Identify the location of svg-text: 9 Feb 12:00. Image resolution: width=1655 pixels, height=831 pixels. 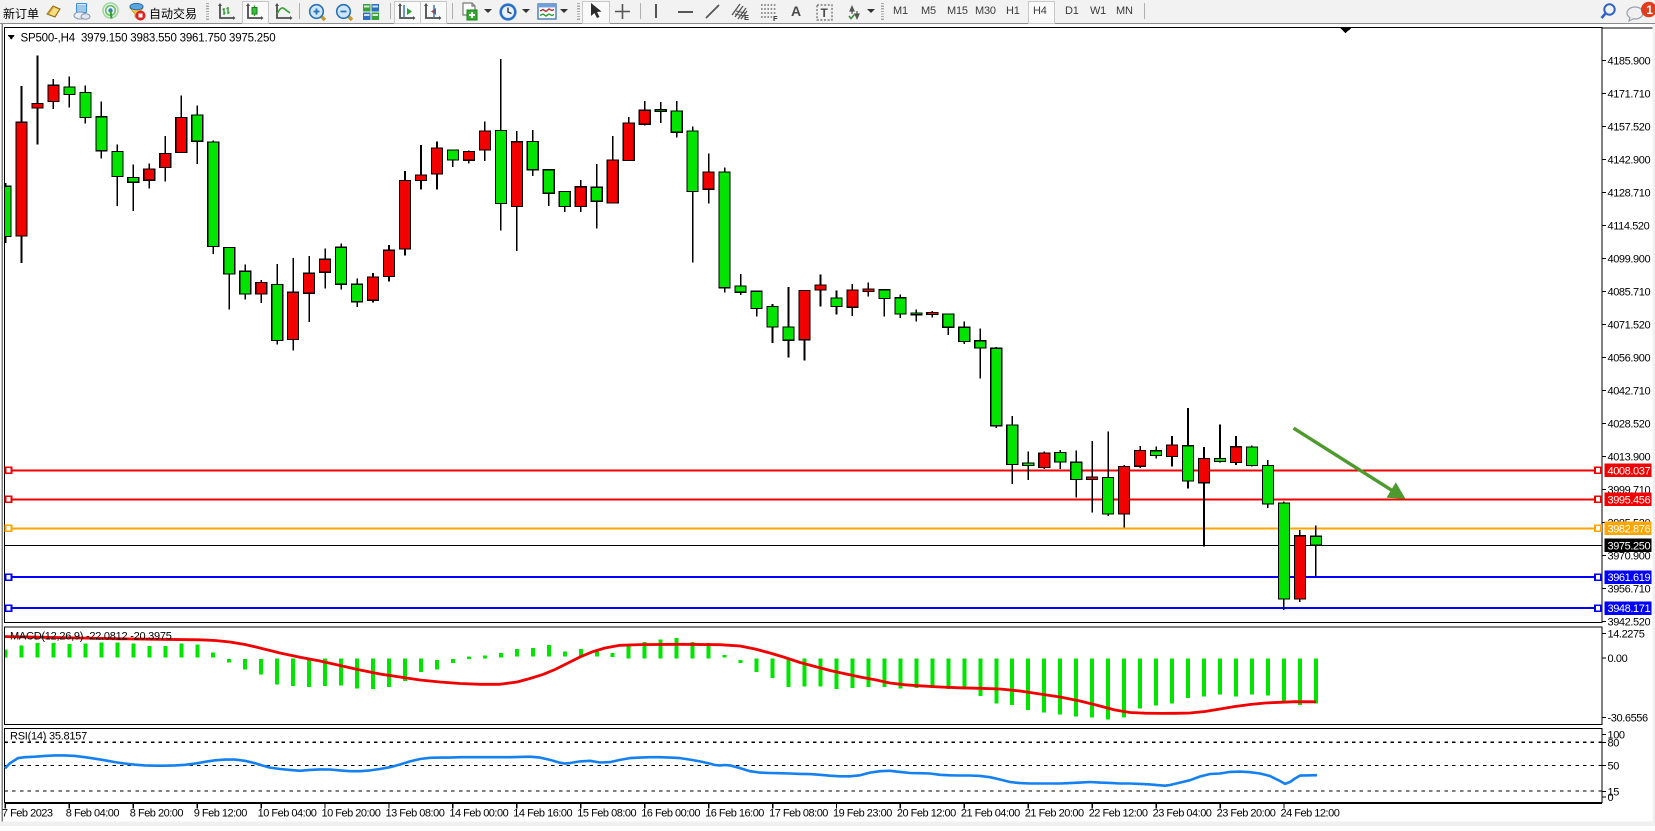
(221, 814).